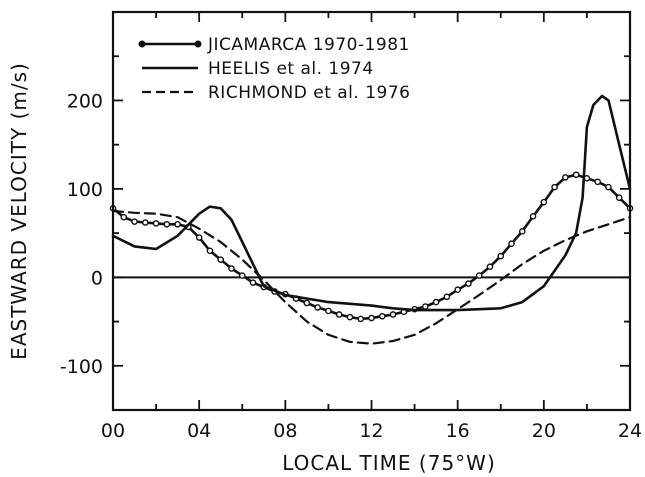 Image resolution: width=645 pixels, height=477 pixels. I want to click on x-tick-label: 04, so click(199, 431).